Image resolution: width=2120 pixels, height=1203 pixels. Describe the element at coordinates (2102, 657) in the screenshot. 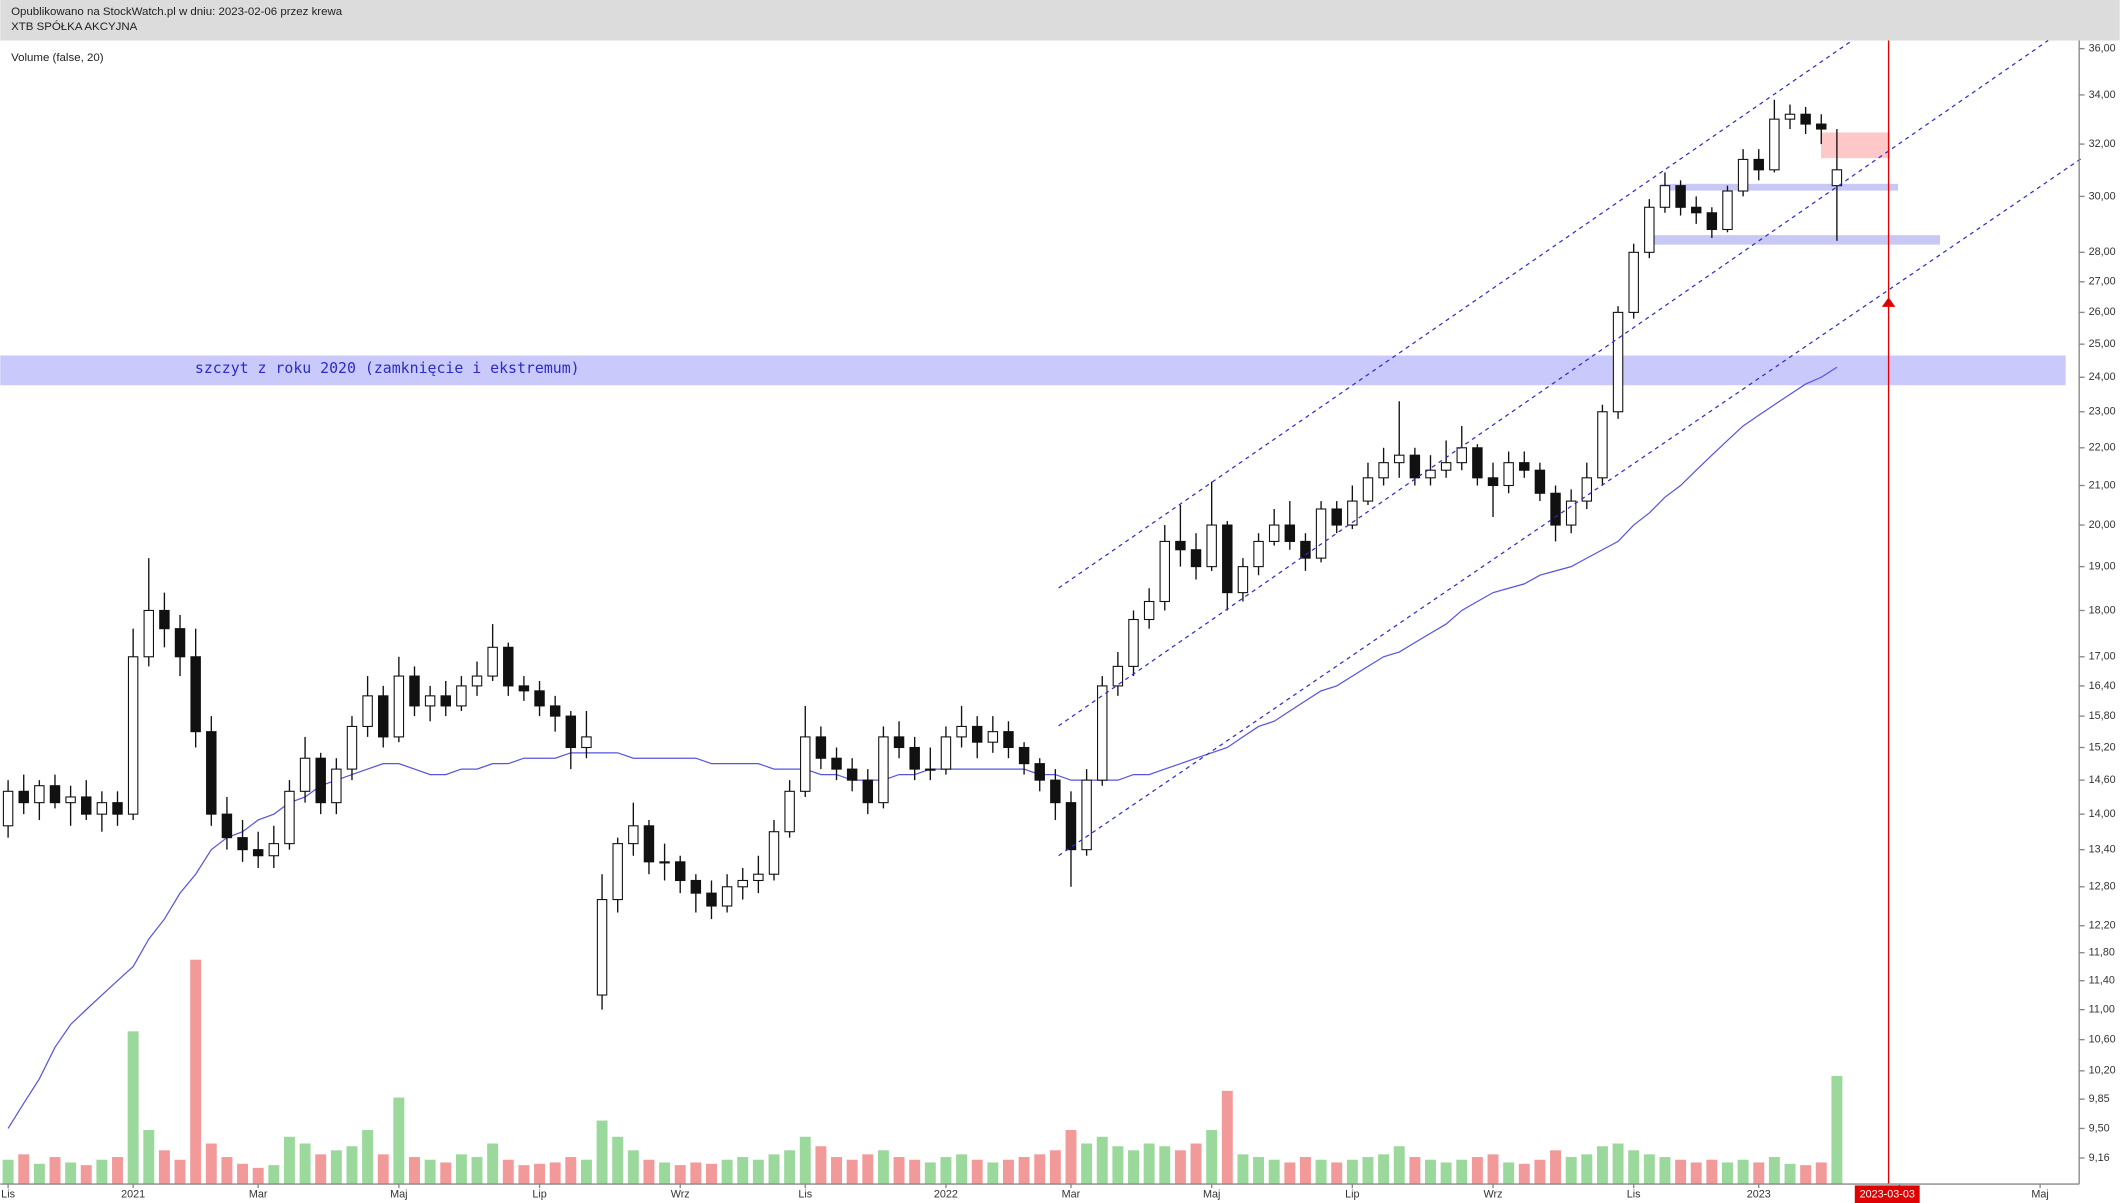

I see `y-tick-label: 17,00` at that location.